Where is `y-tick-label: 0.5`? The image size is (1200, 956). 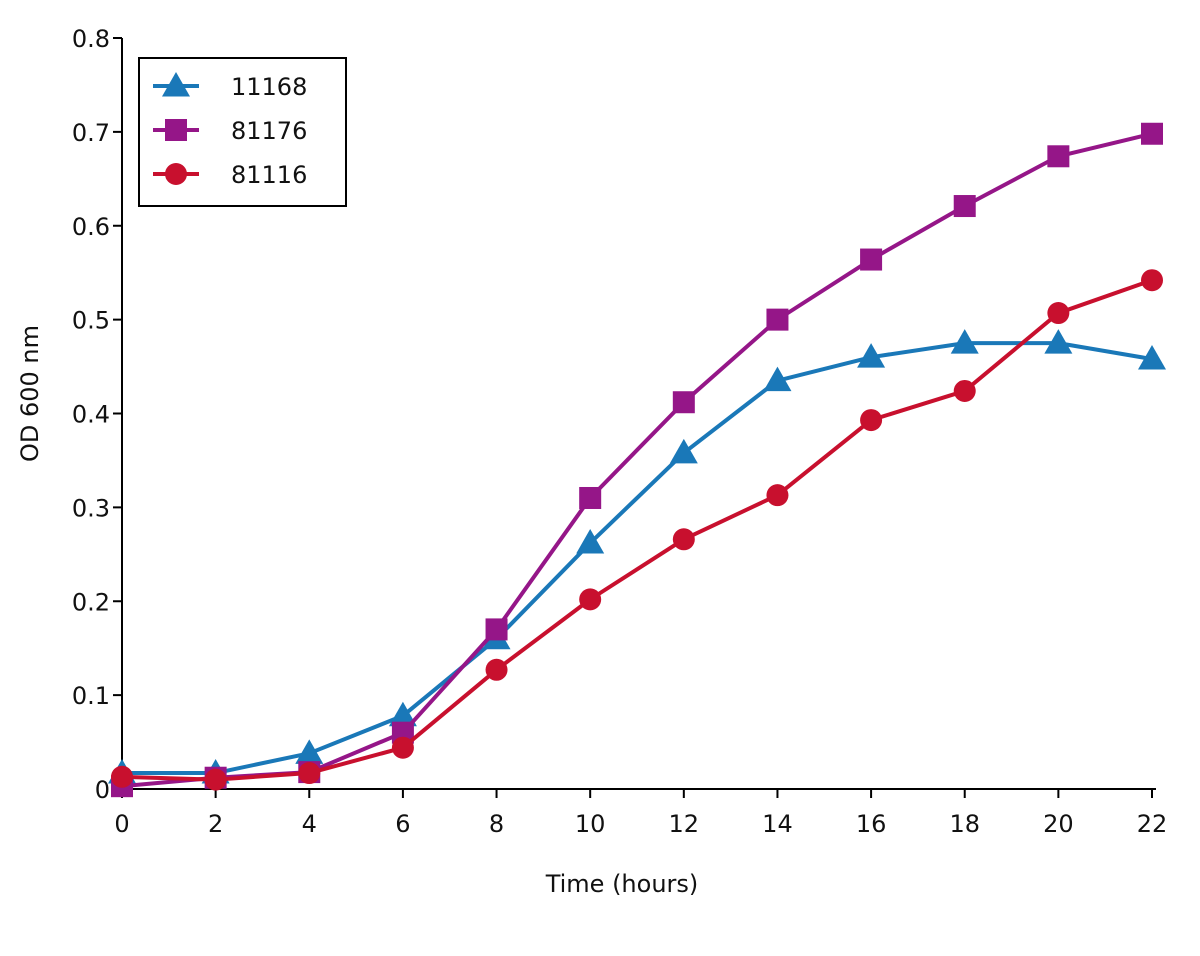
y-tick-label: 0.5 is located at coordinates (91, 321).